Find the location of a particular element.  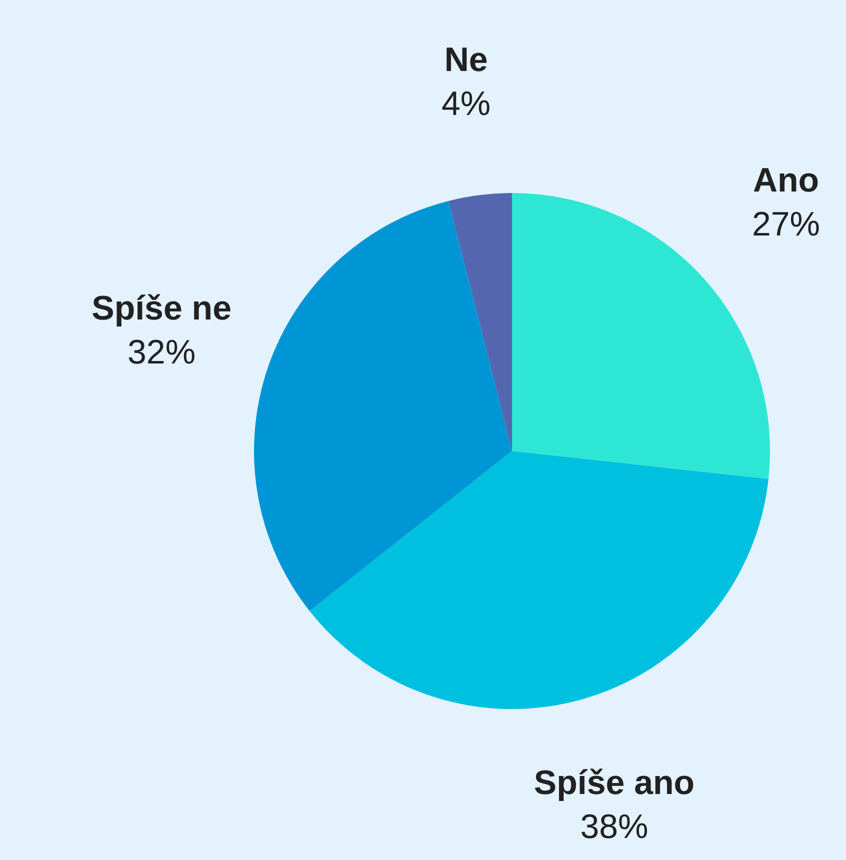

slice-label: Ne is located at coordinates (466, 60).